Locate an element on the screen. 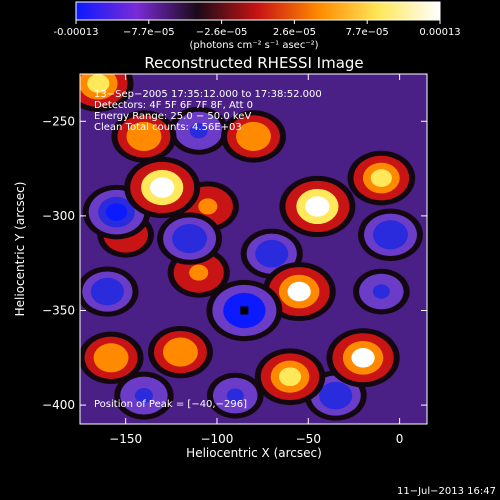 The image size is (500, 500). annotation-energy: Energy Range: 25.0 − 50.0 keV is located at coordinates (172, 116).